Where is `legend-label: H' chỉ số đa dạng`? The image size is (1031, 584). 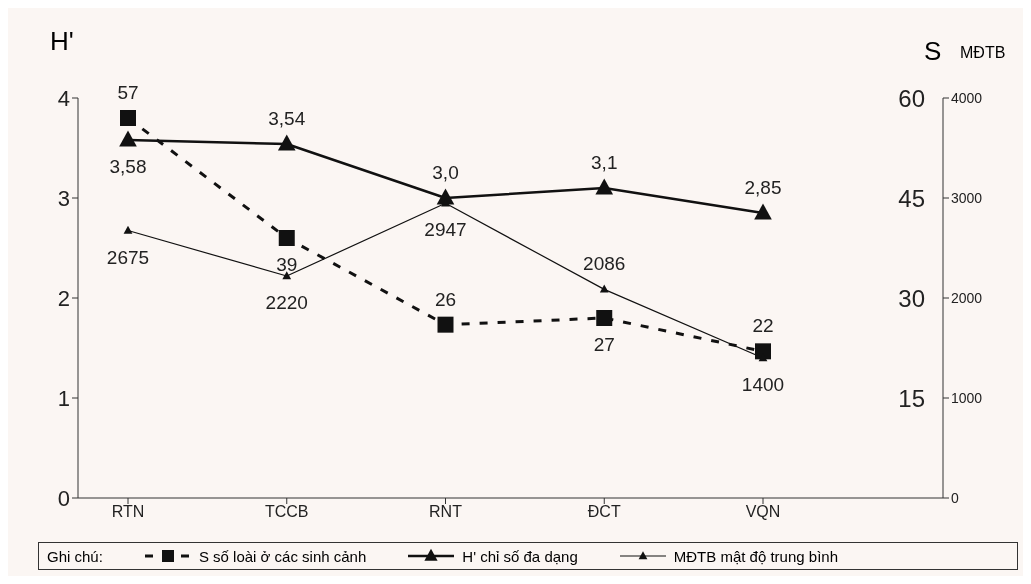
legend-label: H' chỉ số đa dạng is located at coordinates (520, 556).